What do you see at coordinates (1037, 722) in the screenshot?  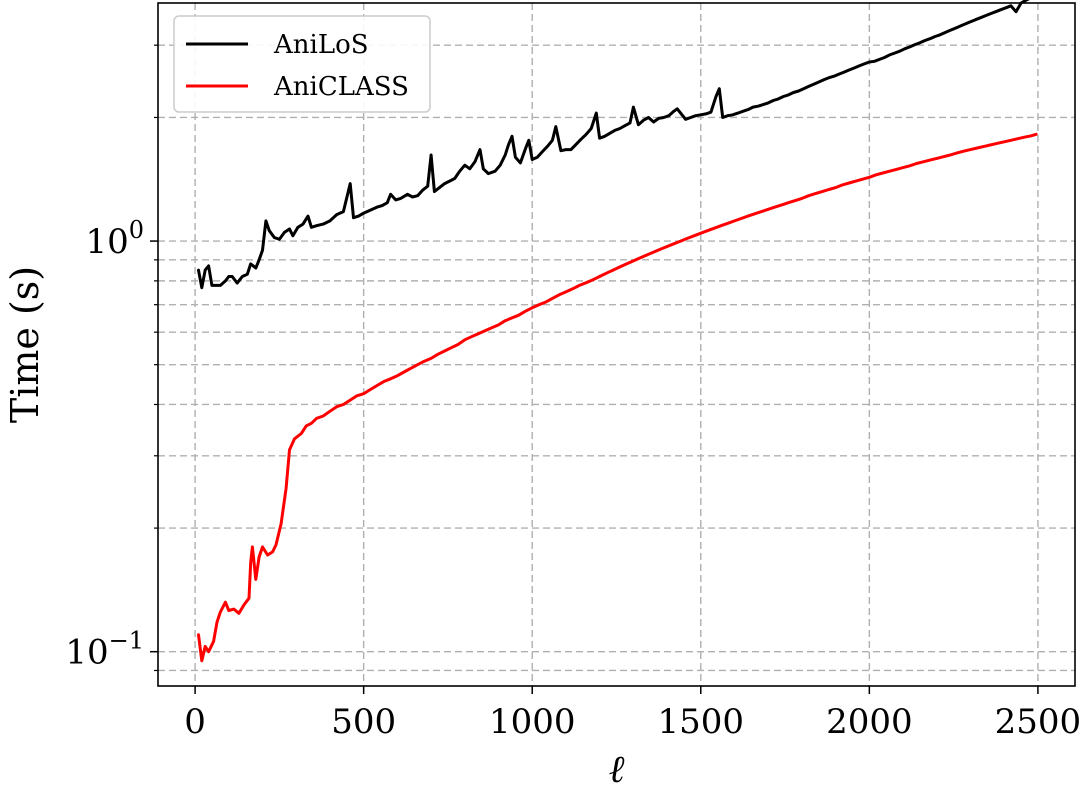 I see `x-tick-label: 2500` at bounding box center [1037, 722].